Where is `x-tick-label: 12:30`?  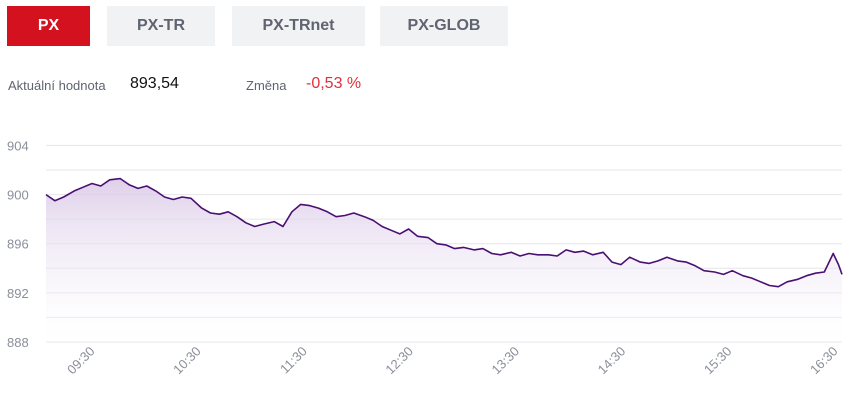 x-tick-label: 12:30 is located at coordinates (399, 361).